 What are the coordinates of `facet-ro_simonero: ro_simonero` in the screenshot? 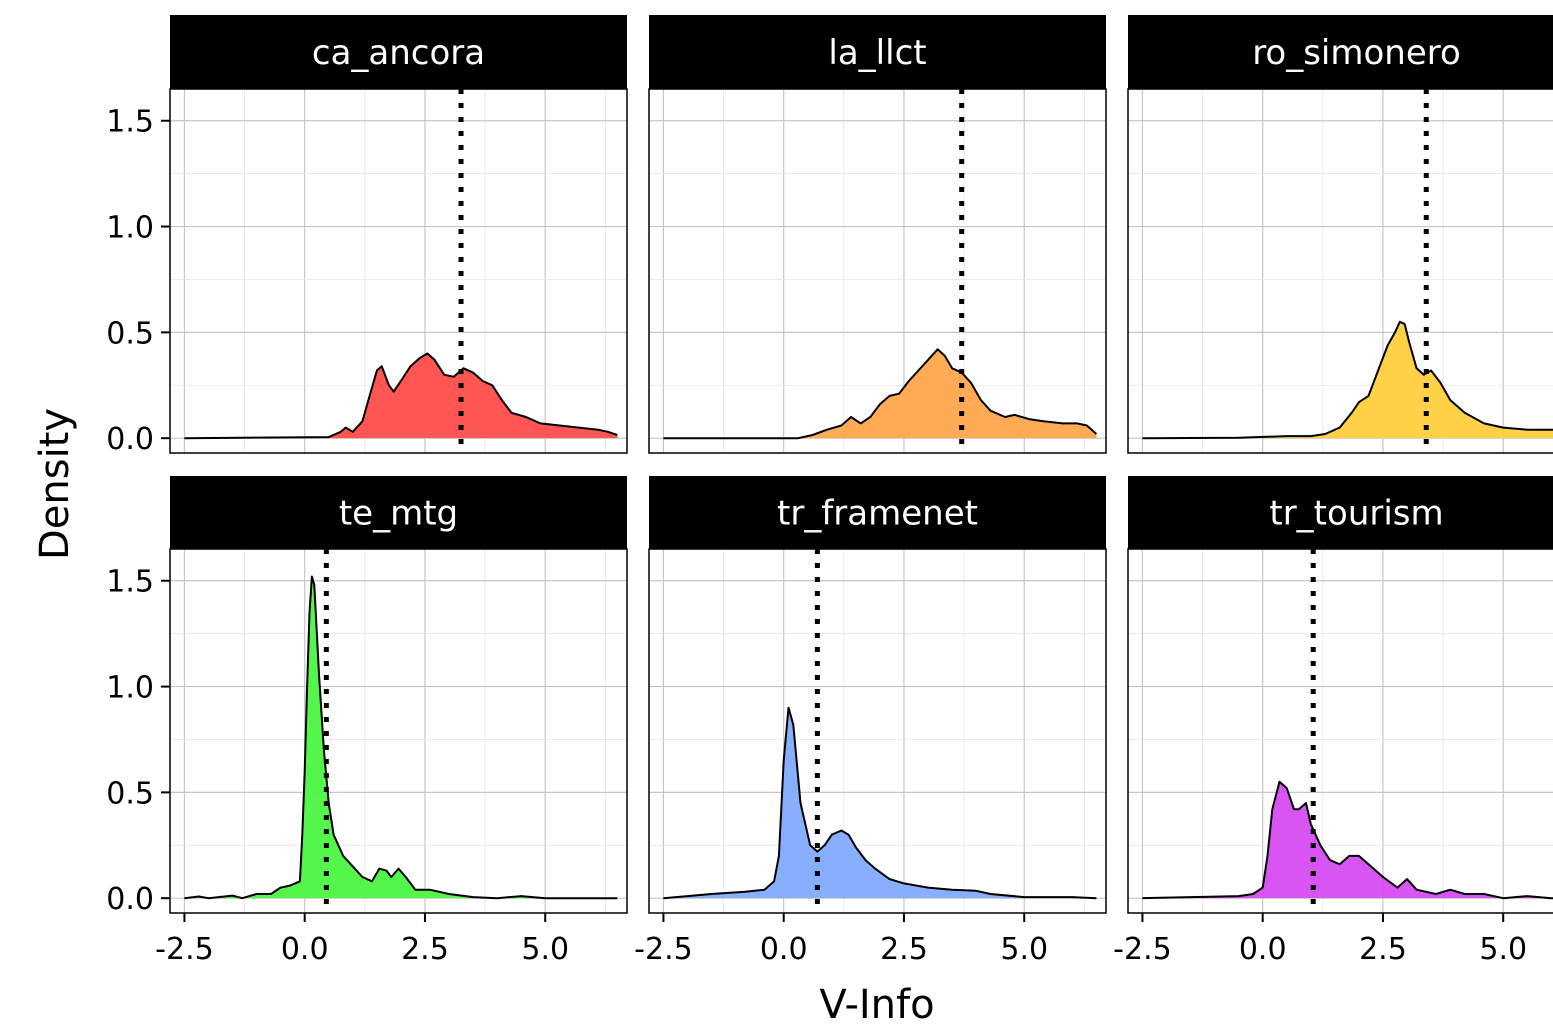 It's located at (1340, 234).